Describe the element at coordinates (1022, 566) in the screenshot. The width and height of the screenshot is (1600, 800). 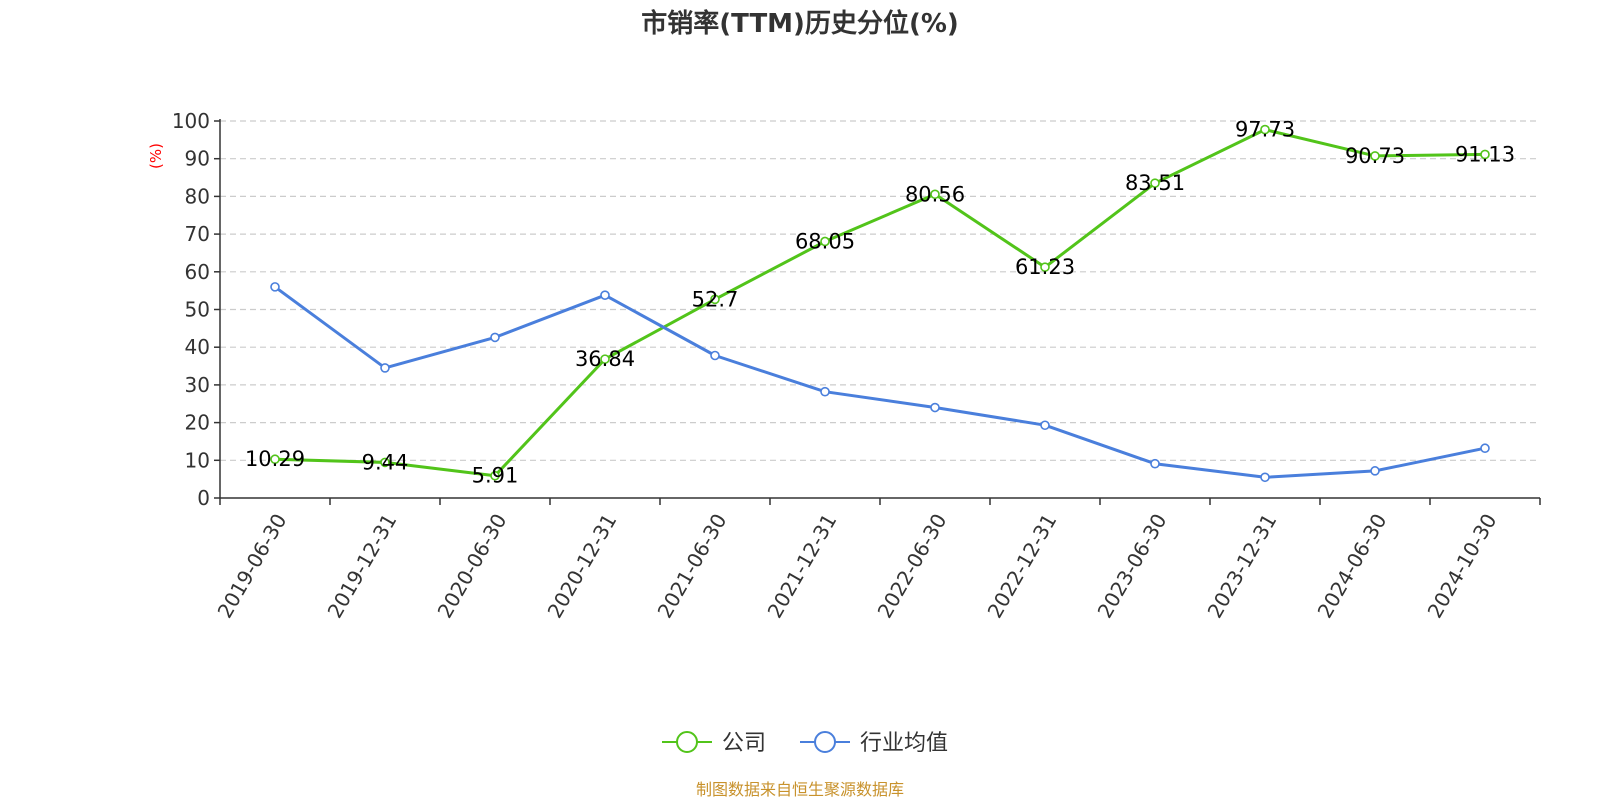
I see `x-tick-label: 2022-12-31` at that location.